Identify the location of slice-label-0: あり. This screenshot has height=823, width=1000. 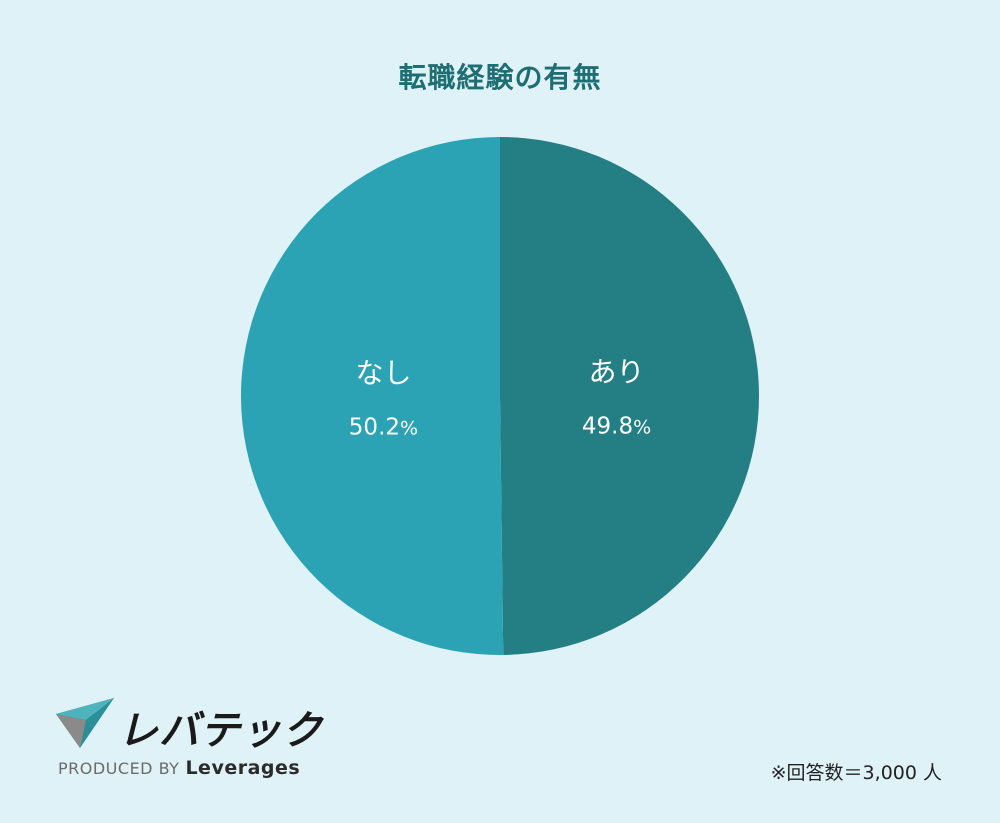
(617, 371).